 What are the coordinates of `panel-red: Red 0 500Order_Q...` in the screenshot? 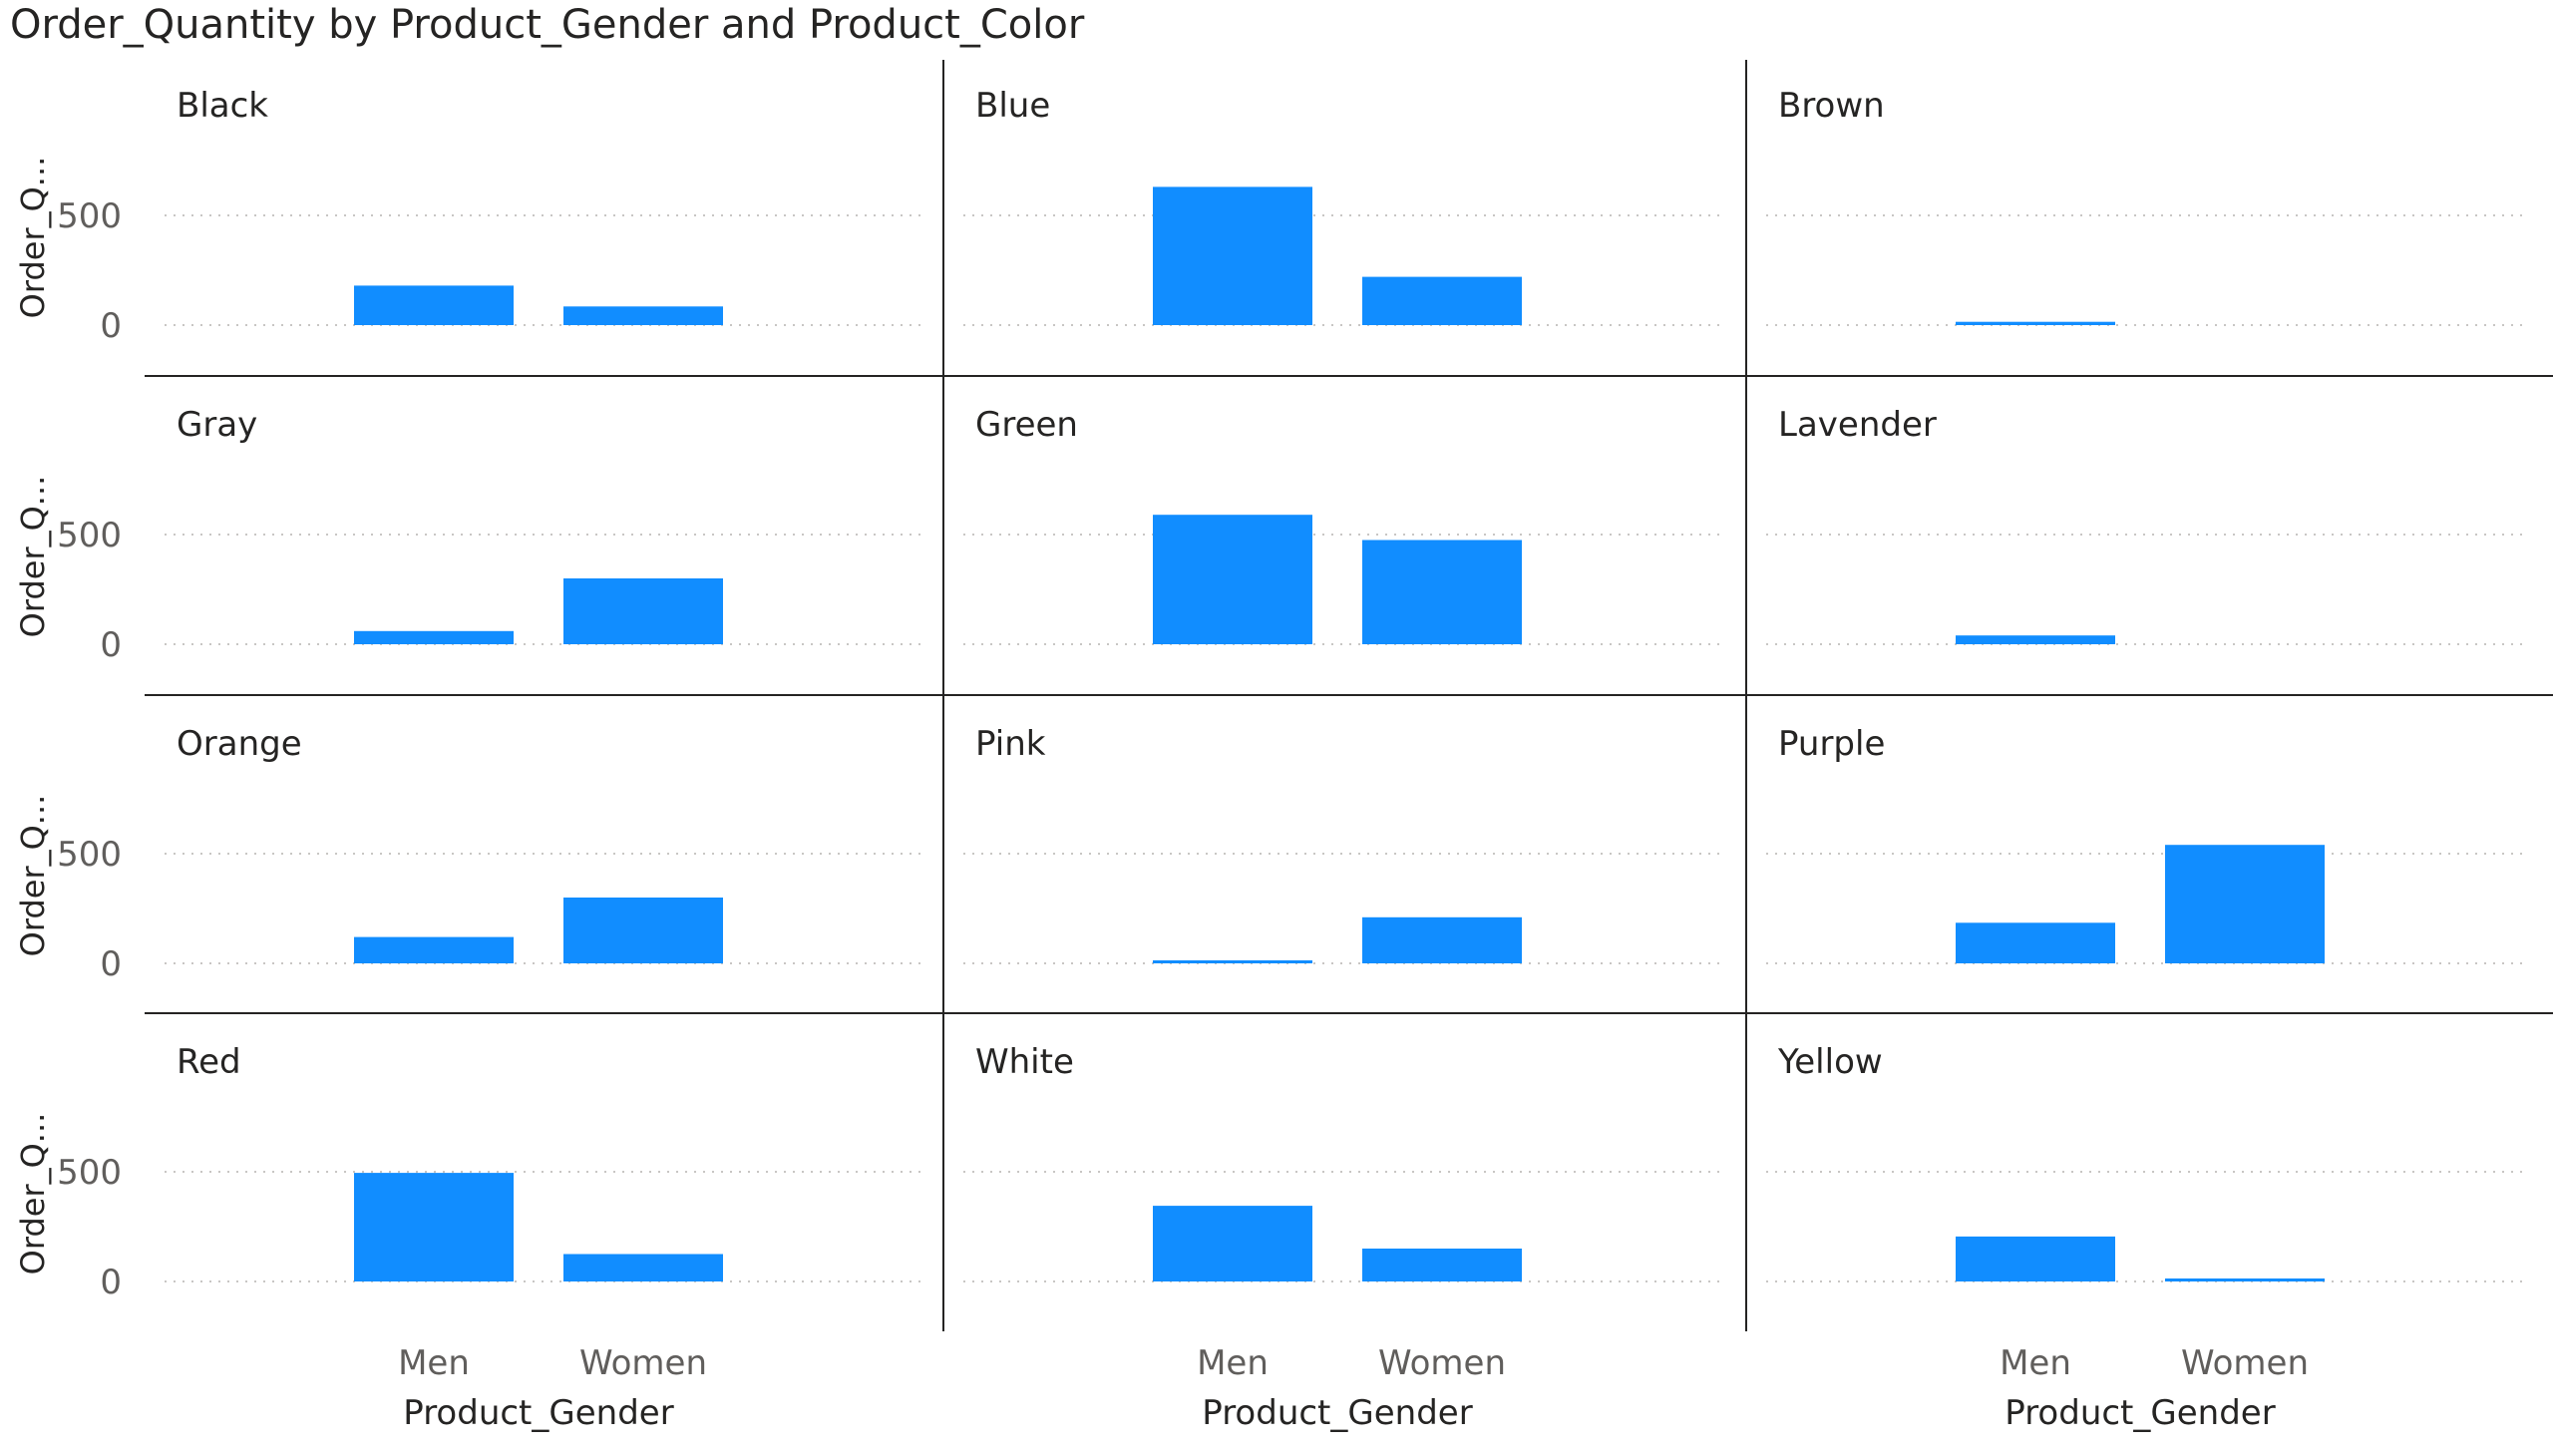 It's located at (468, 1172).